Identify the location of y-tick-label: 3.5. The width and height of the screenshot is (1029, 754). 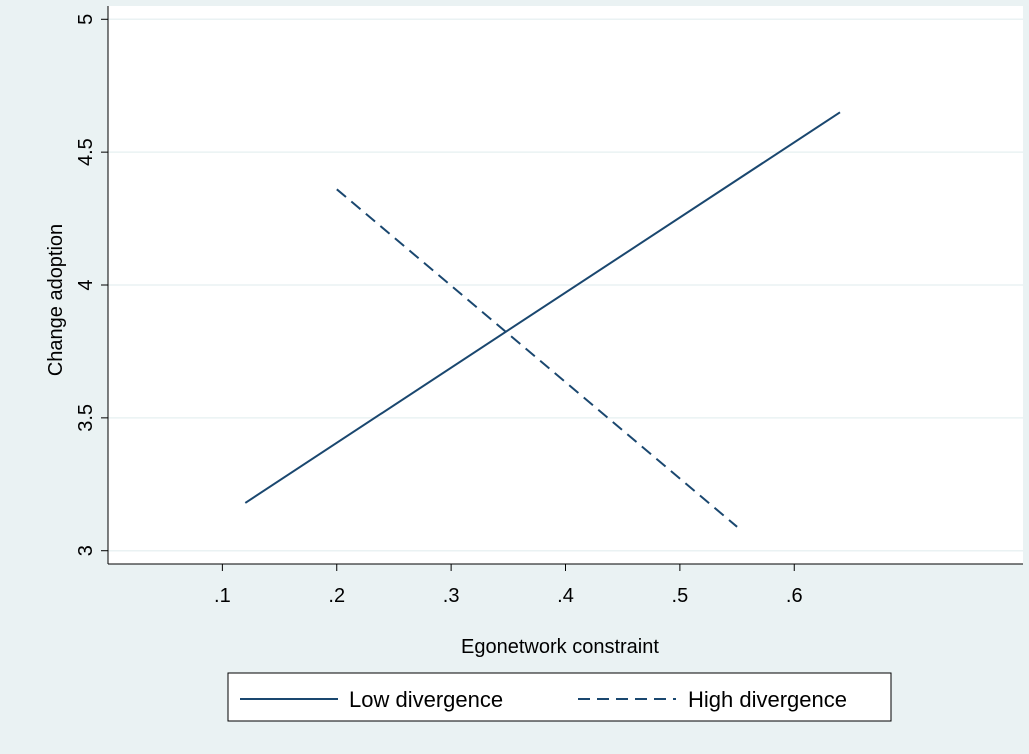
(86, 418).